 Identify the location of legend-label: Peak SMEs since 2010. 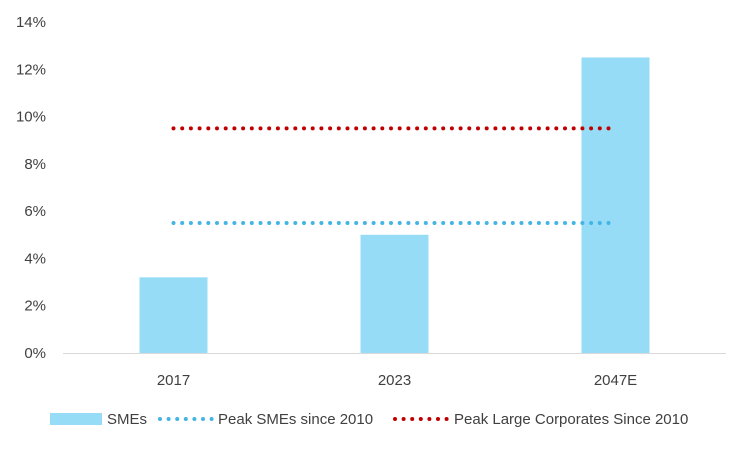
(295, 419).